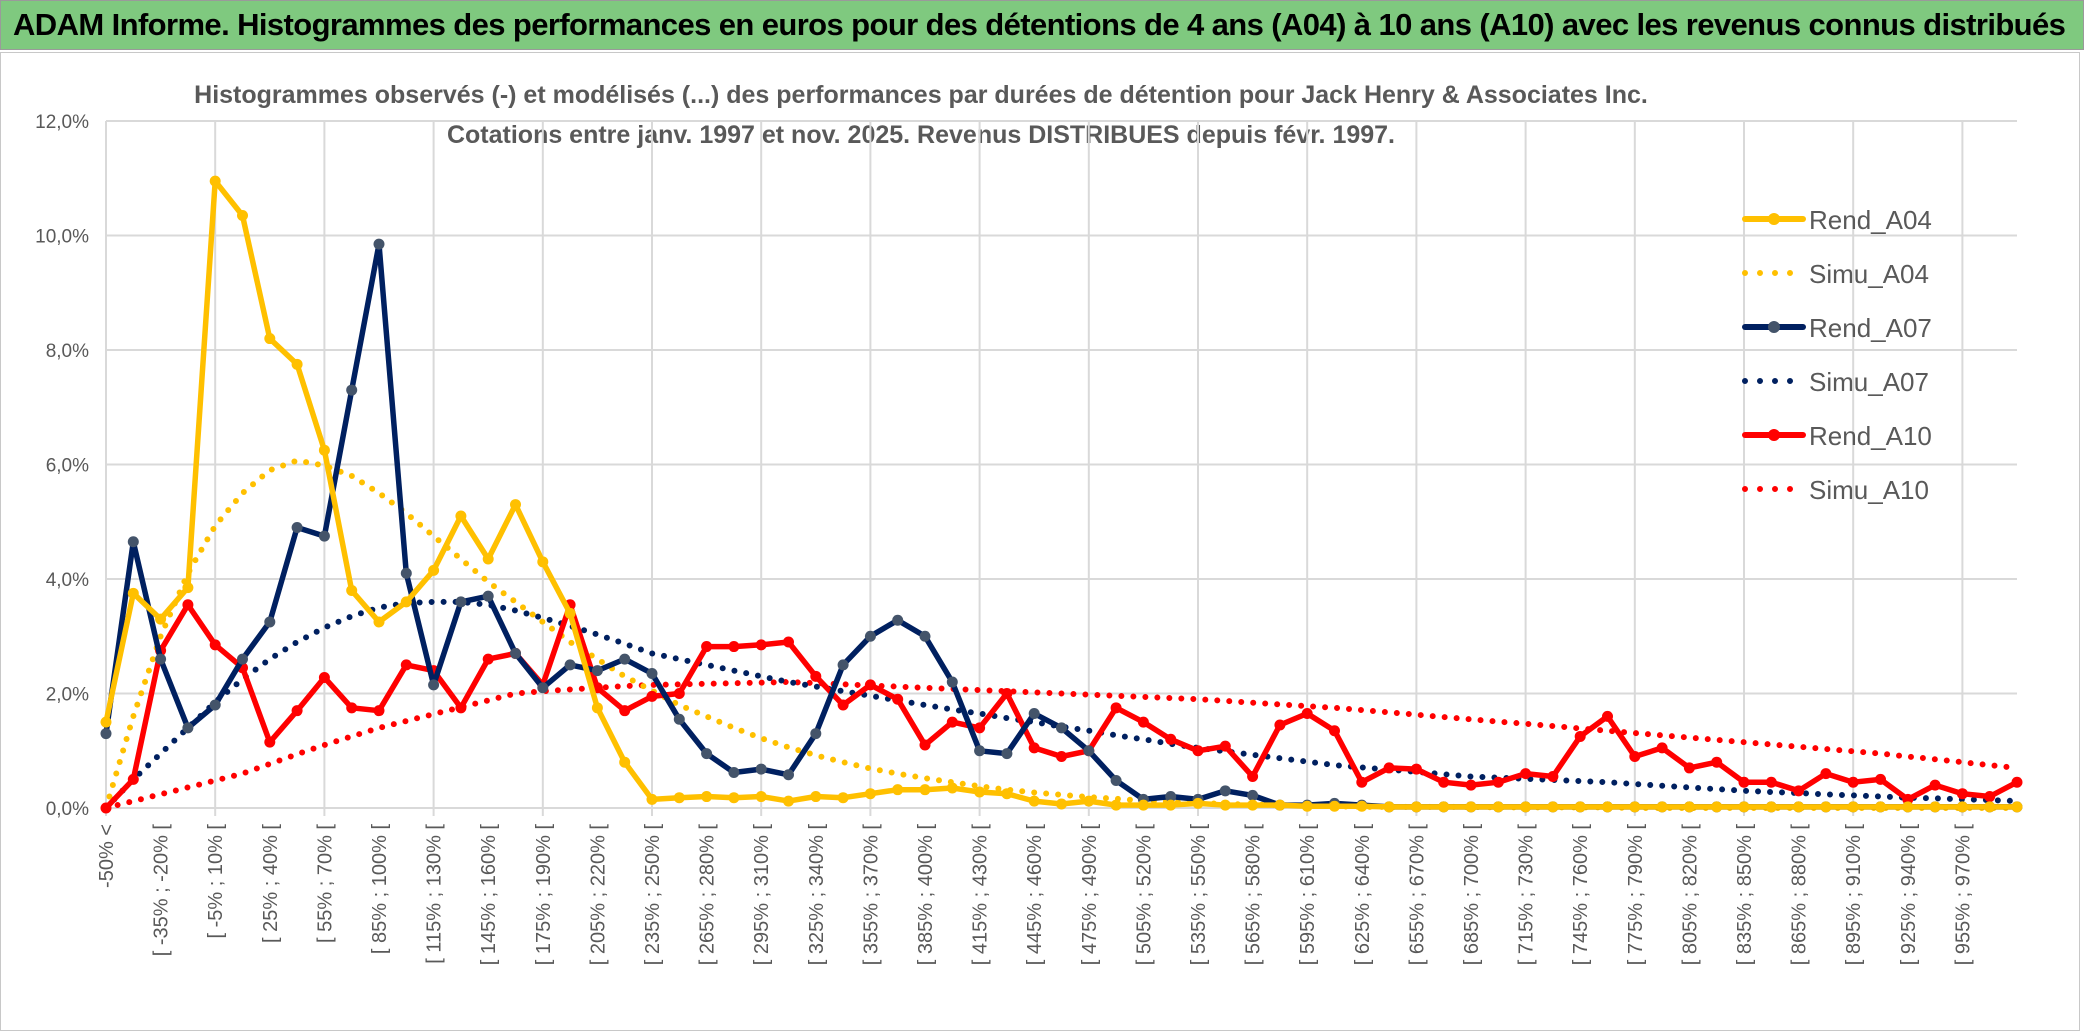 The image size is (2086, 1033). Describe the element at coordinates (926, 895) in the screenshot. I see `x-tick-label: [ 385% ; 400% [` at that location.